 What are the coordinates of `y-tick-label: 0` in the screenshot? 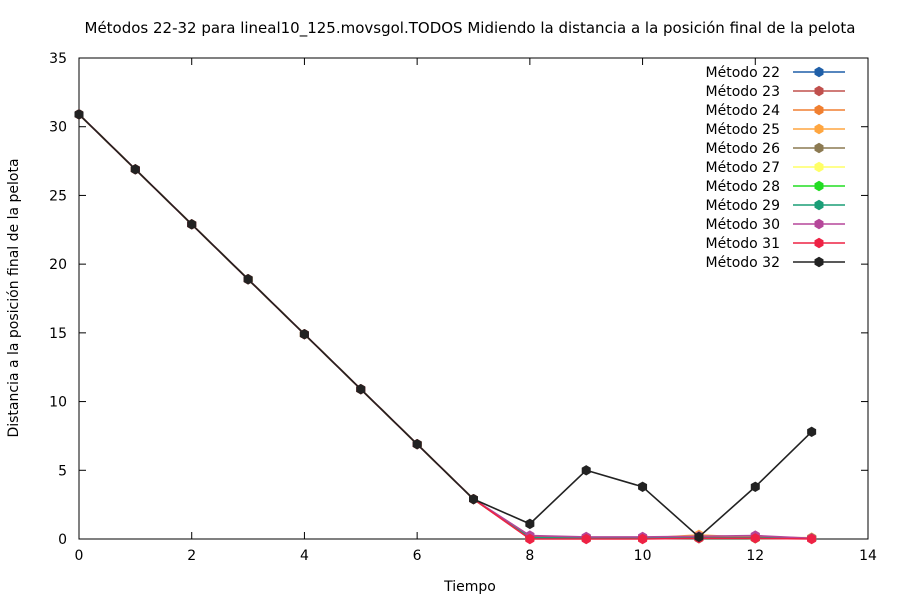 It's located at (62, 540).